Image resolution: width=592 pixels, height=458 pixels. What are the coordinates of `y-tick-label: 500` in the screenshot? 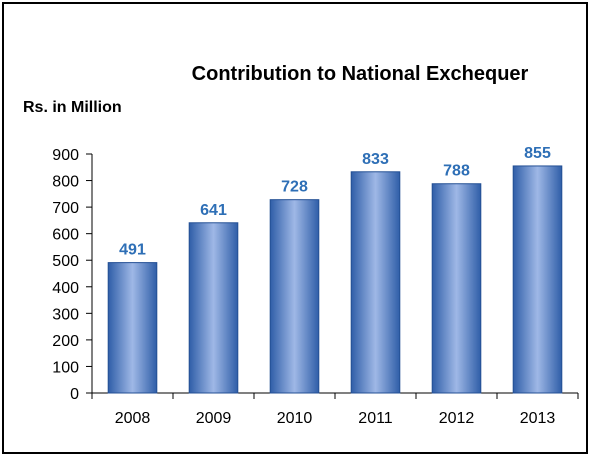 It's located at (65, 261).